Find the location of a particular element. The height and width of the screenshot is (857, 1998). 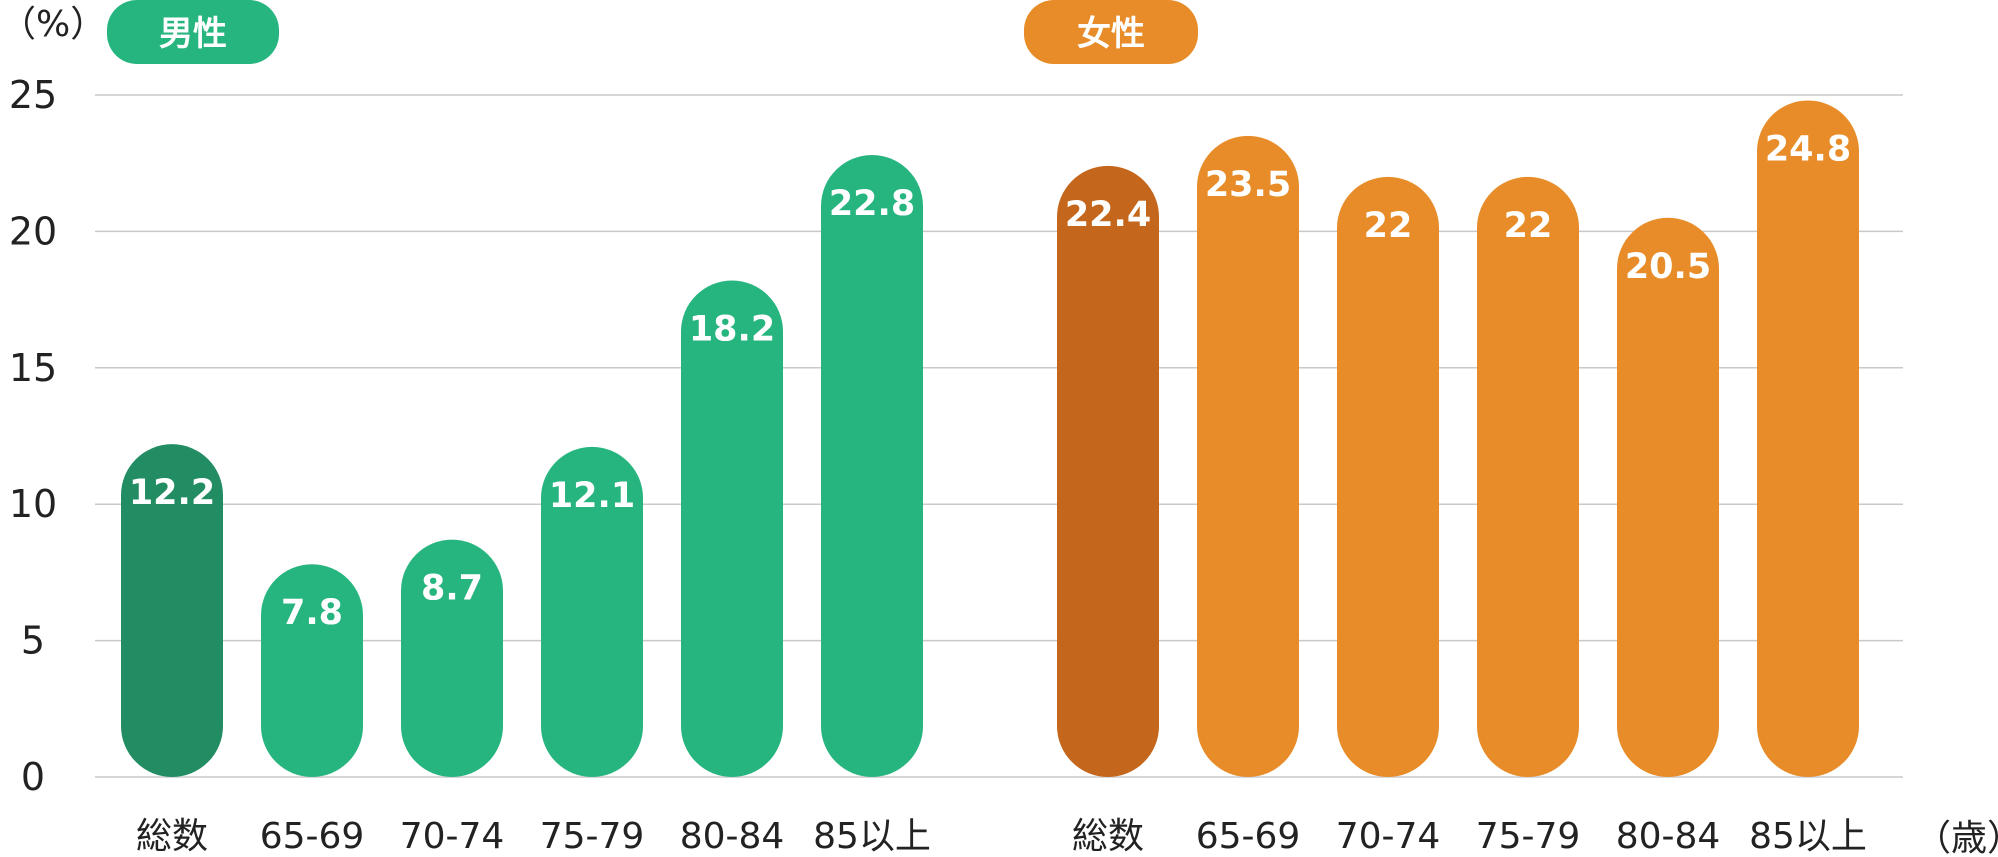

data-value-label: 24.8 is located at coordinates (1808, 149).